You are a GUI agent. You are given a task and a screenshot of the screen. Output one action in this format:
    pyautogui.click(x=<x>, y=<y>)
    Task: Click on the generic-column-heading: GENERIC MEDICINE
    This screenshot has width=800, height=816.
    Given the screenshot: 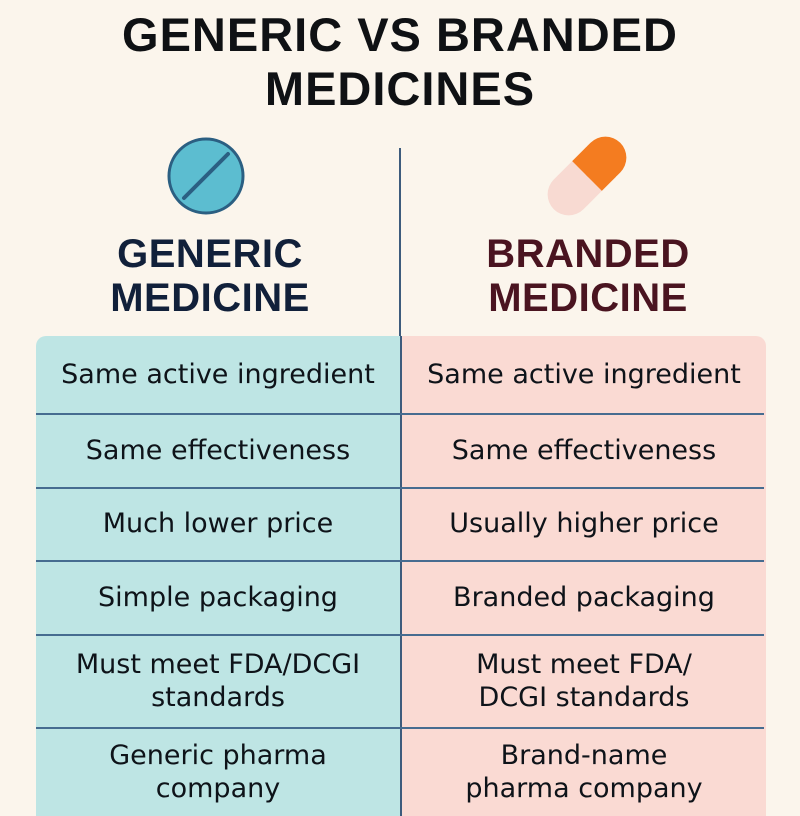 What is the action you would take?
    pyautogui.click(x=210, y=276)
    